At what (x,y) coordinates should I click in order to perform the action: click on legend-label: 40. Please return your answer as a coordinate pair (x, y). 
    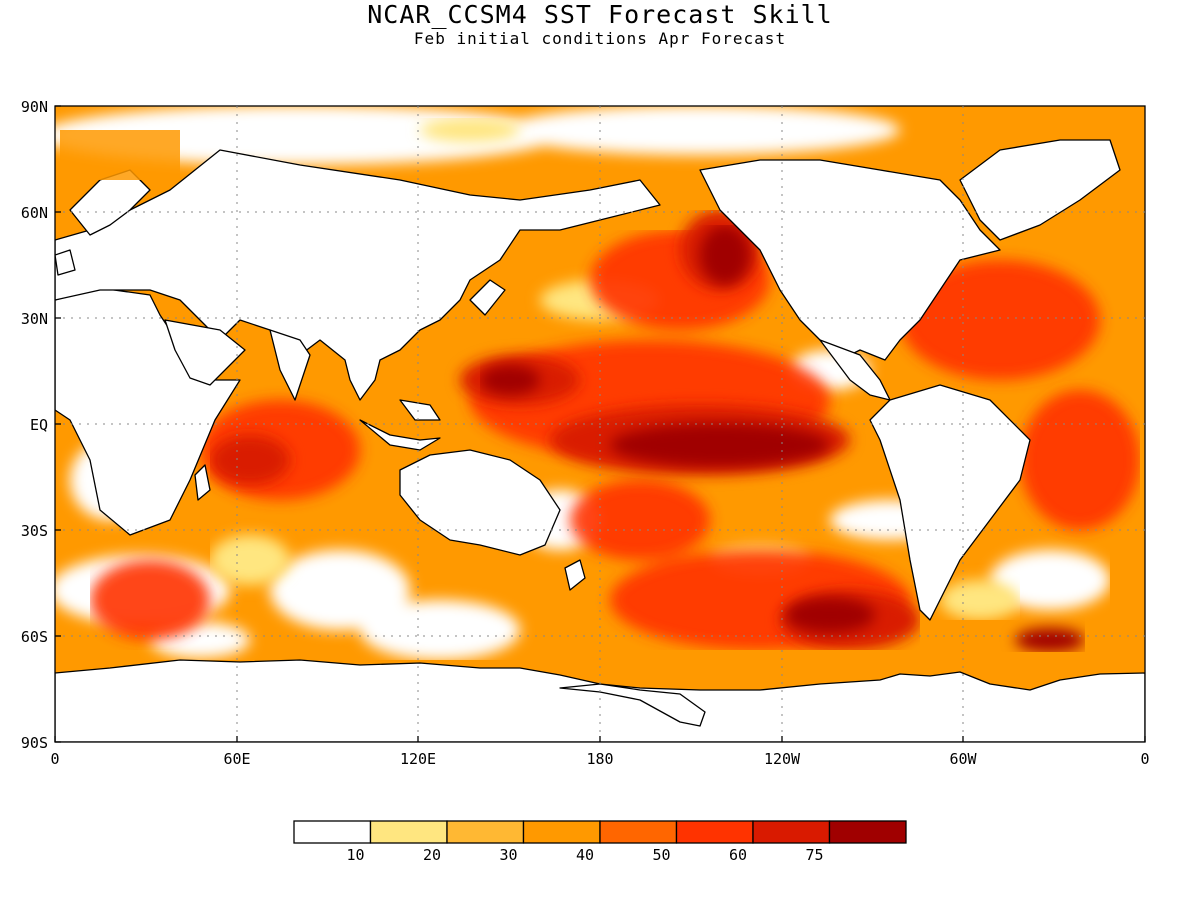
    Looking at the image, I should click on (585, 855).